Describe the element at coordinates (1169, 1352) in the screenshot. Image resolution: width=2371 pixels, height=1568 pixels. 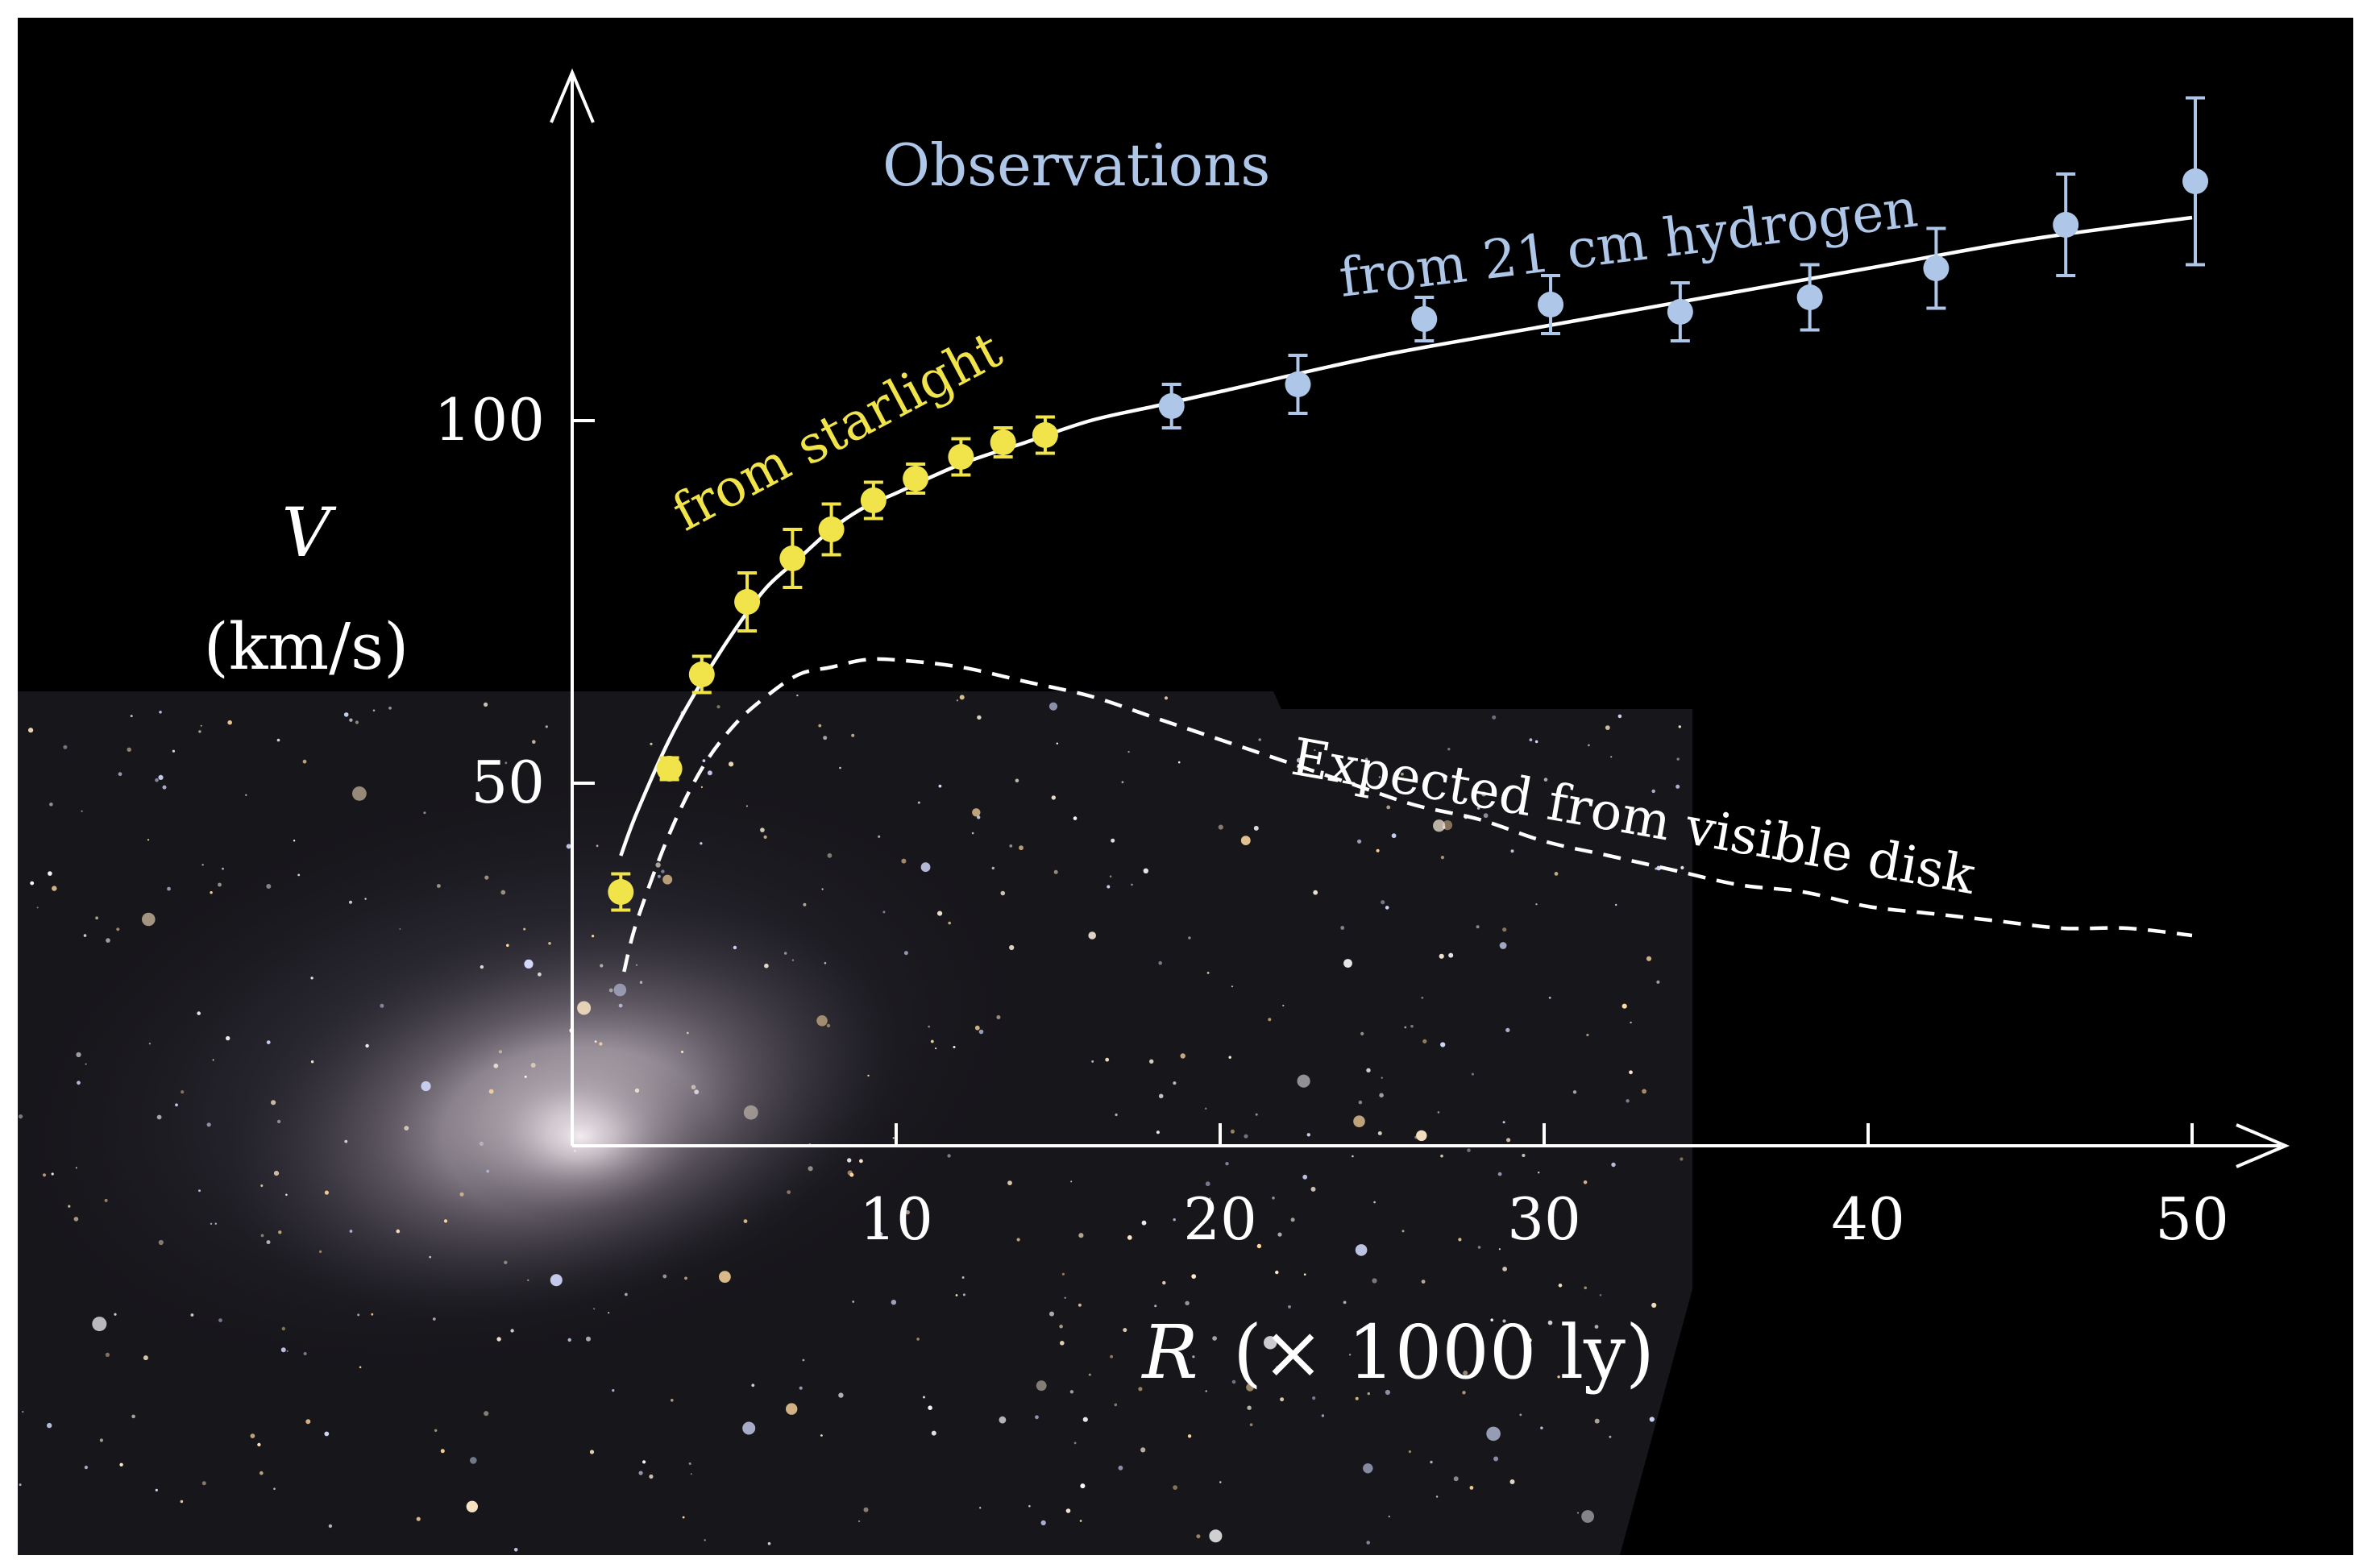
I see `x-axis-variable: R` at that location.